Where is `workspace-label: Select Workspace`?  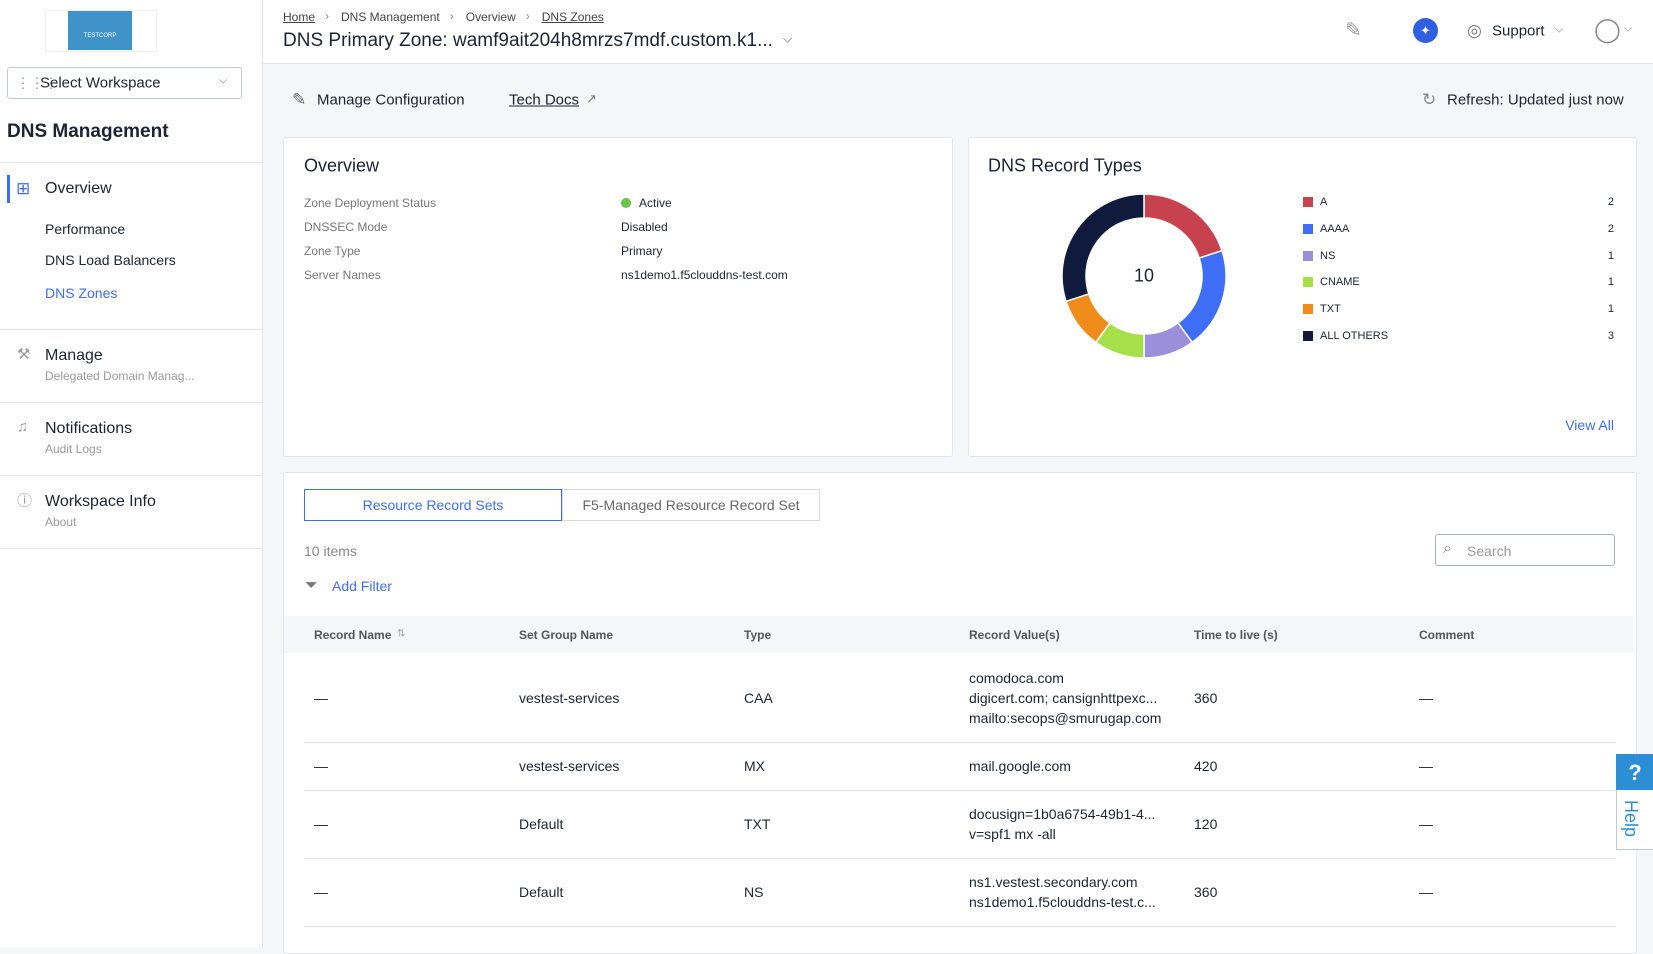
workspace-label: Select Workspace is located at coordinates (100, 83).